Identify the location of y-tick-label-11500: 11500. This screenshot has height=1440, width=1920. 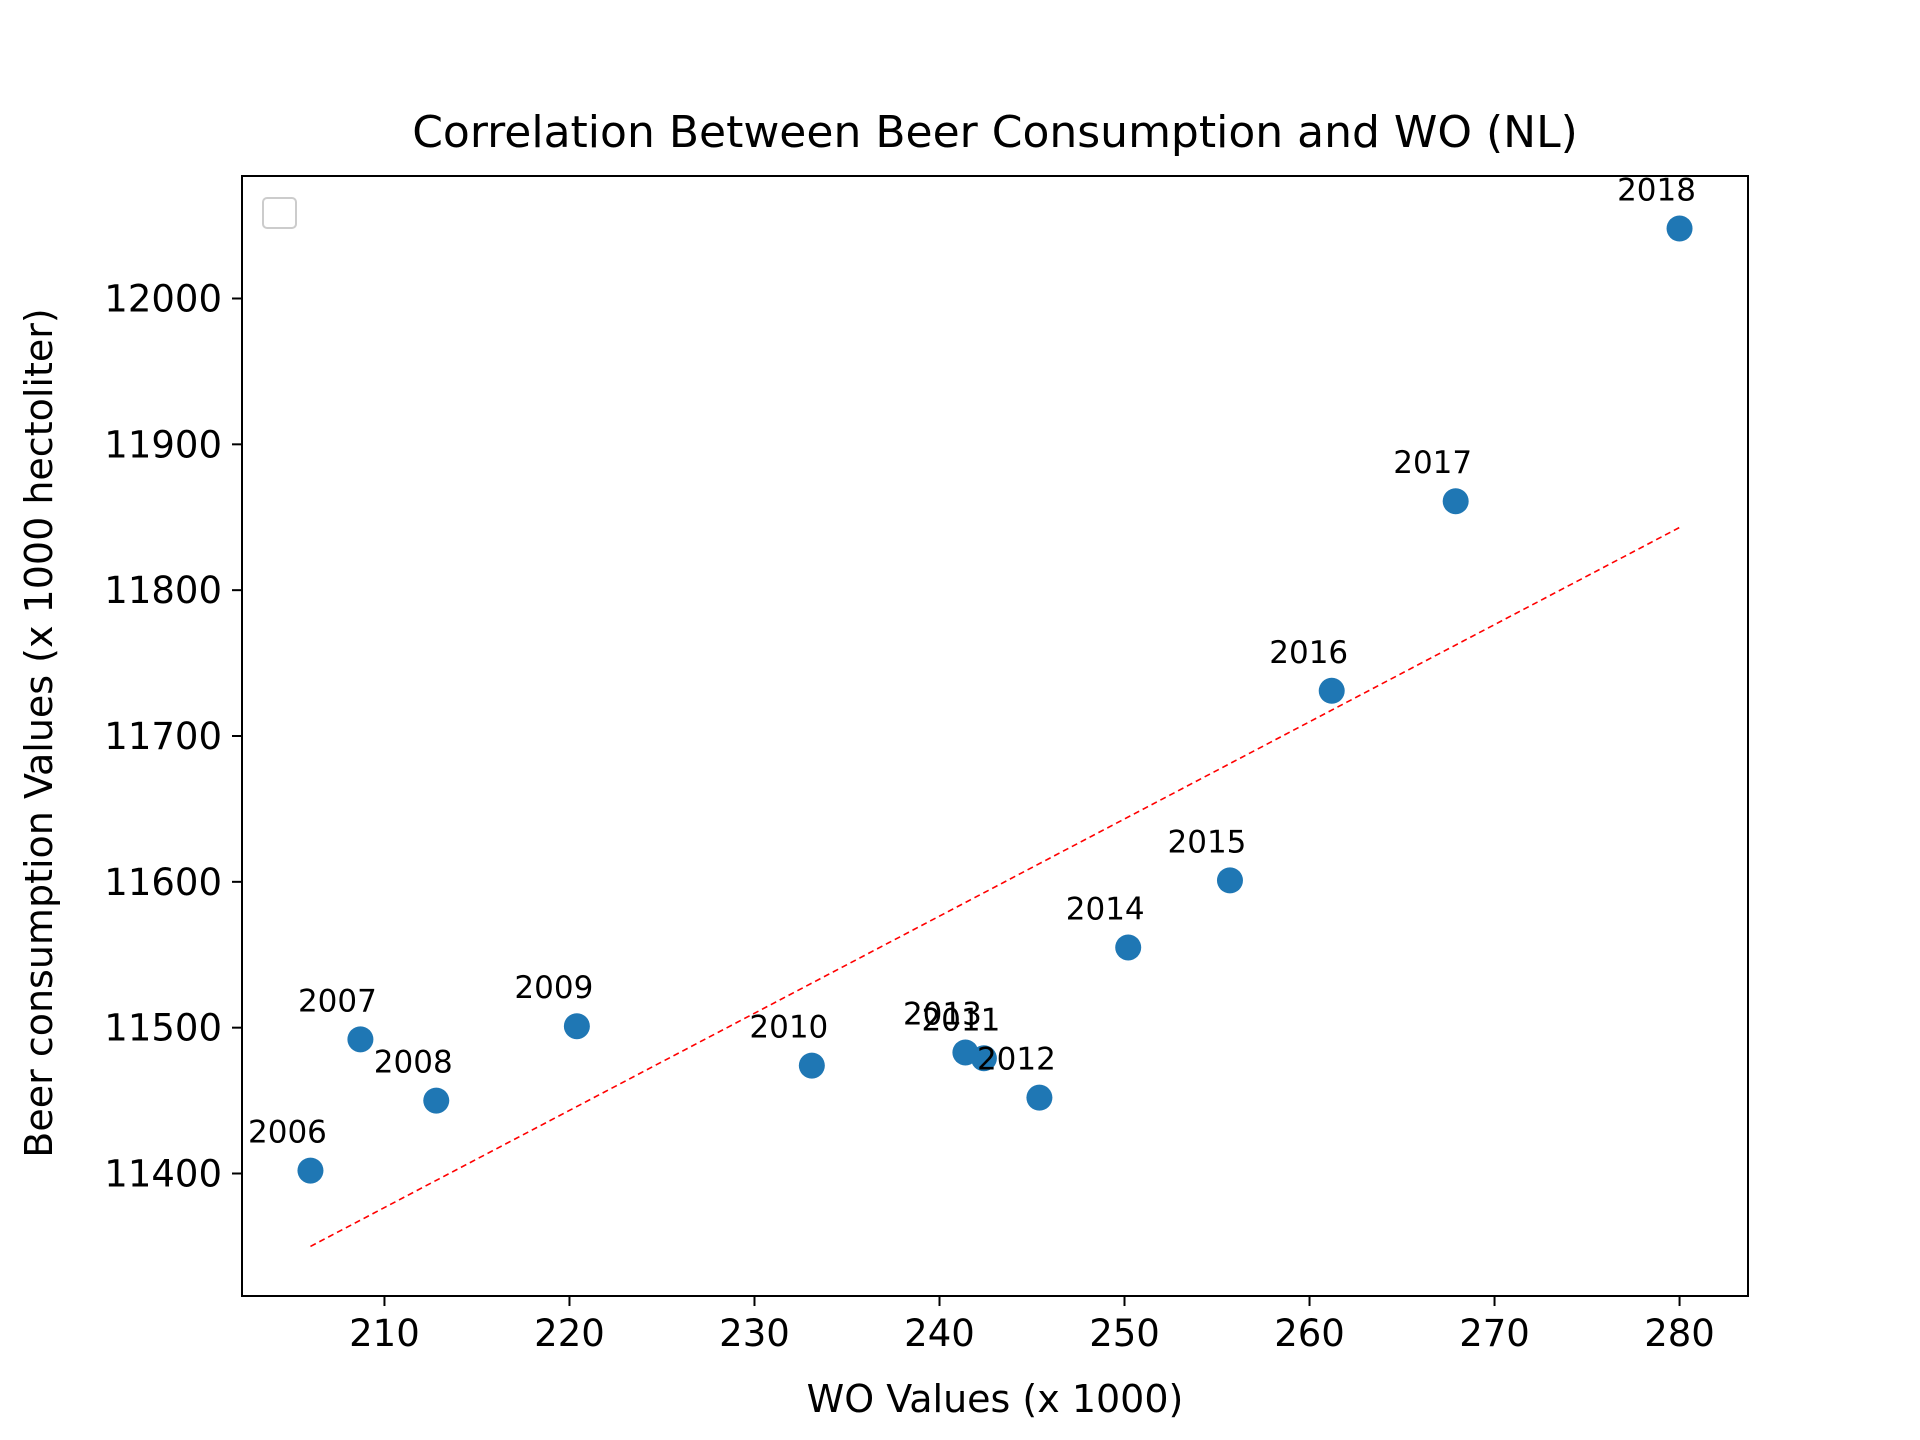
(163, 1028).